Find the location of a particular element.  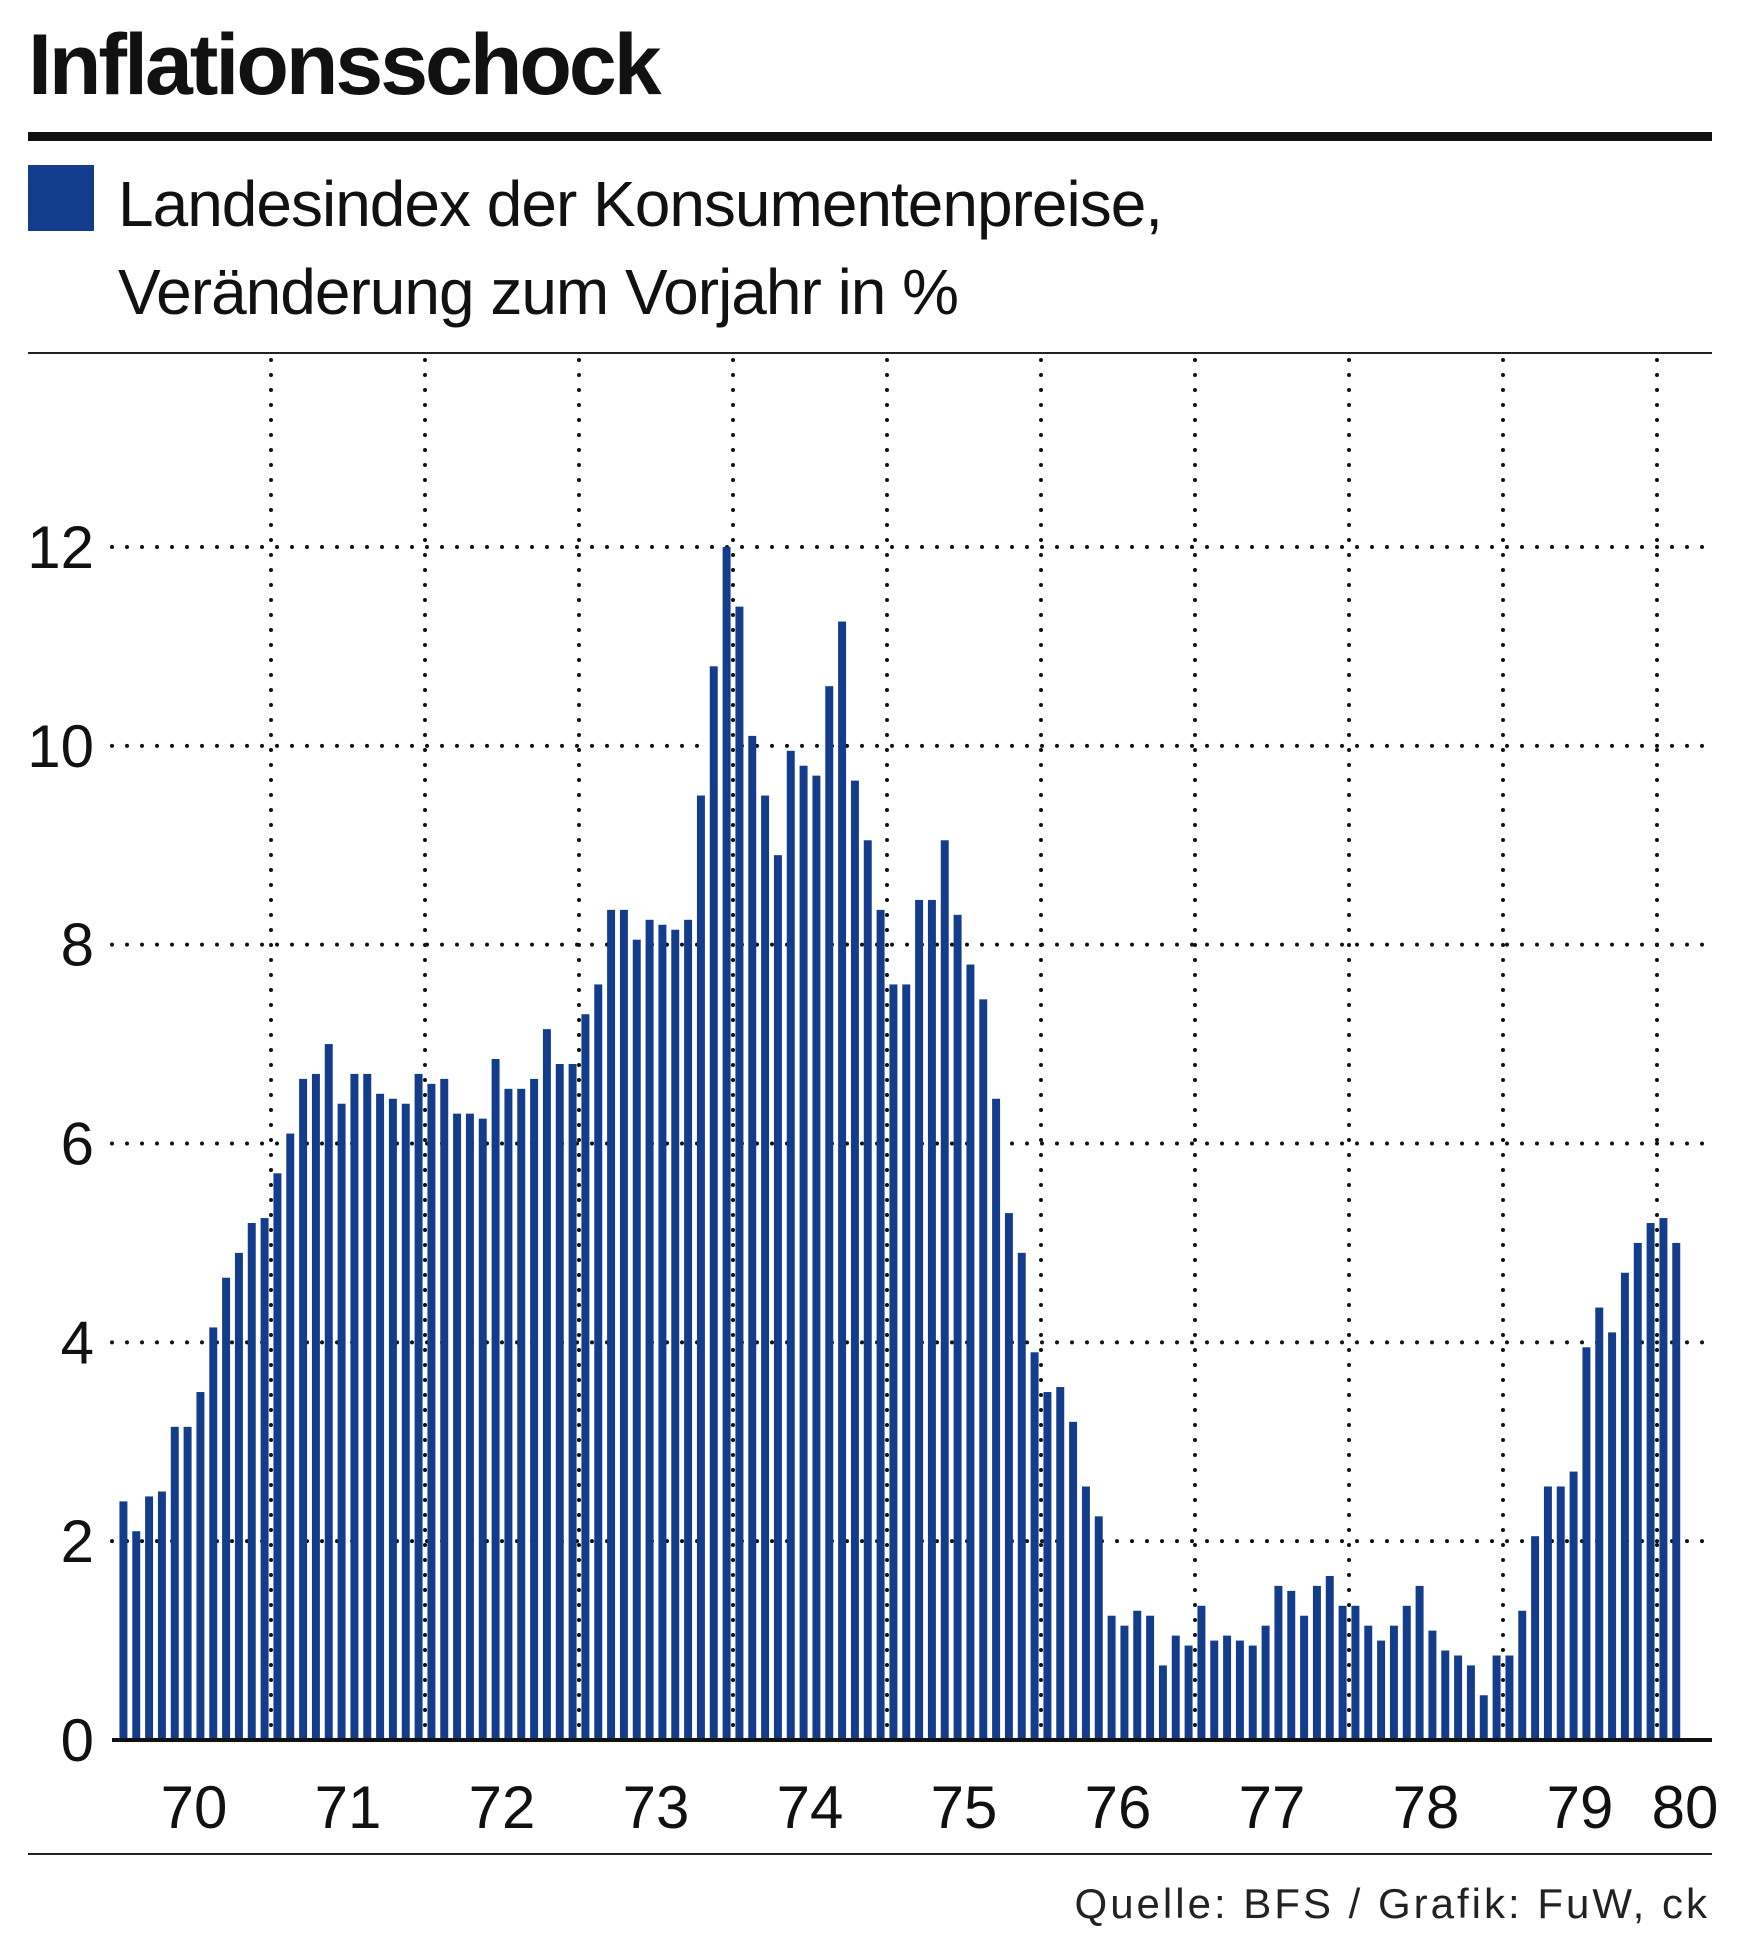

legend-line-2: Veränderung zum Vorjahr in % is located at coordinates (538, 292).